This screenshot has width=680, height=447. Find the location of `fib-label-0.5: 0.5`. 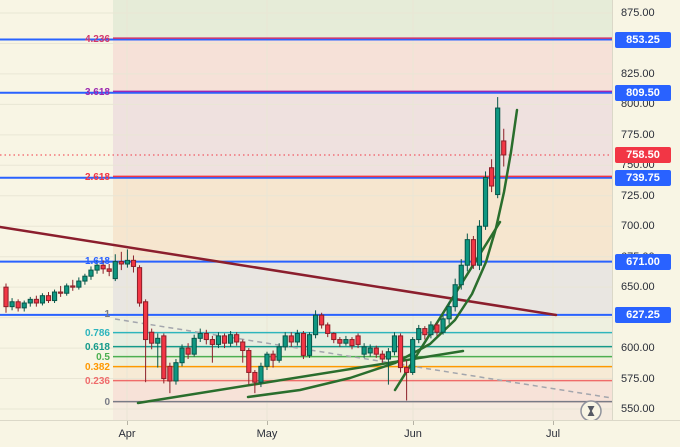

fib-label-0.5: 0.5 is located at coordinates (103, 357).